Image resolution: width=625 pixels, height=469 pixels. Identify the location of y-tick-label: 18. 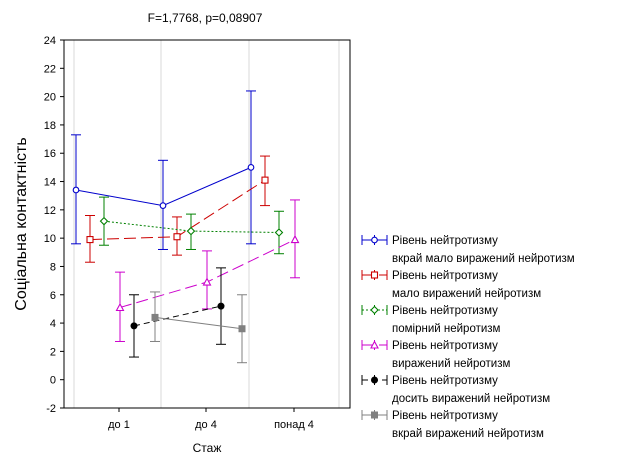
(50, 126).